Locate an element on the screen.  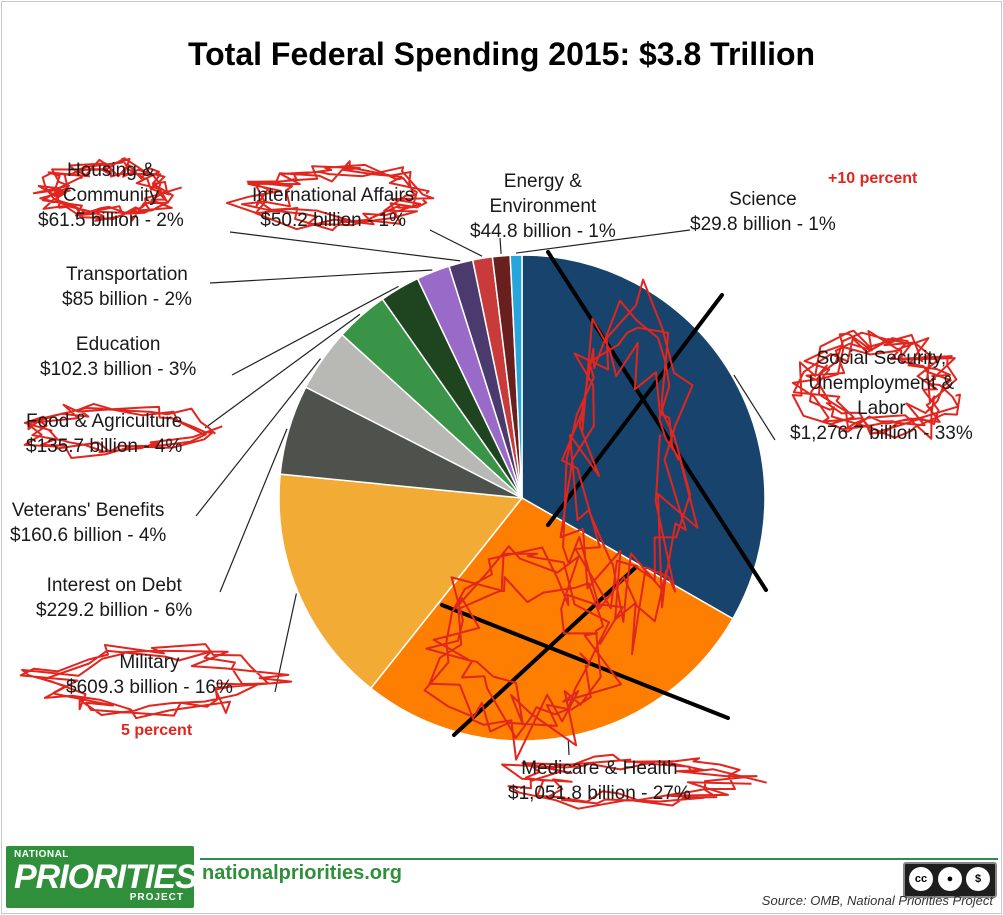
label-energy-environment: Energy & Environment $44.8 billion - 1% is located at coordinates (543, 206).